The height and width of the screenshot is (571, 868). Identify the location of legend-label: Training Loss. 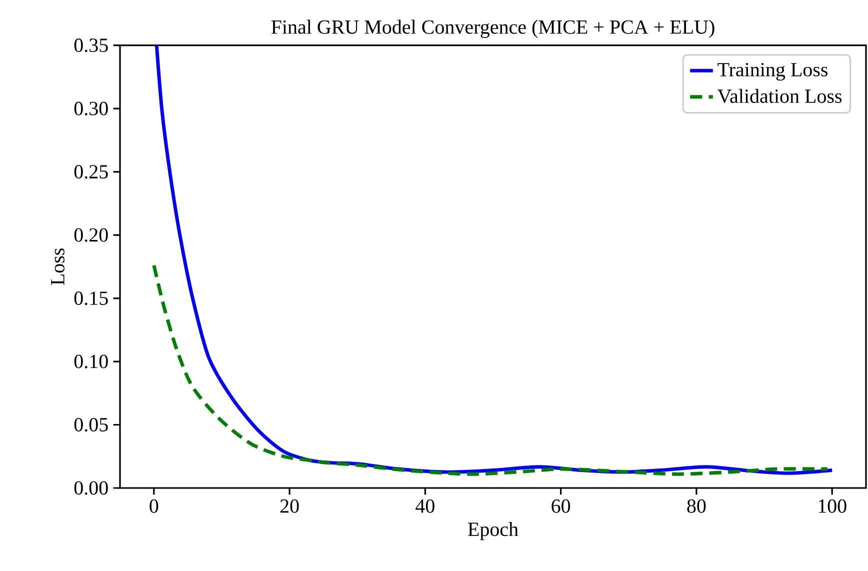
(773, 72).